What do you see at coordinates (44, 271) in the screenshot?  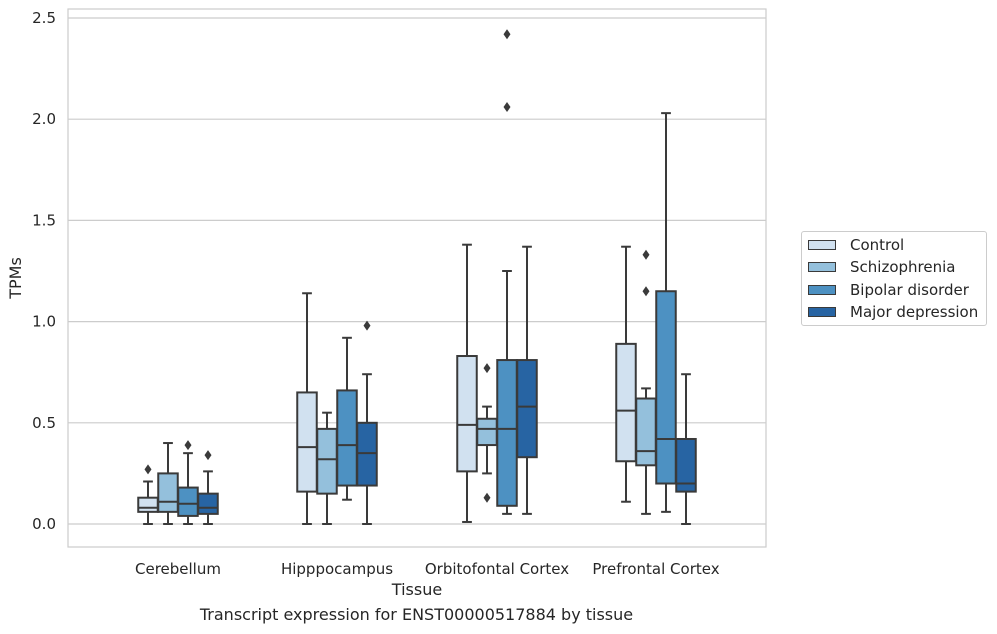 I see `y-tick-labels: 0.0 0.5 1.0 1.5 2.0 2.5` at bounding box center [44, 271].